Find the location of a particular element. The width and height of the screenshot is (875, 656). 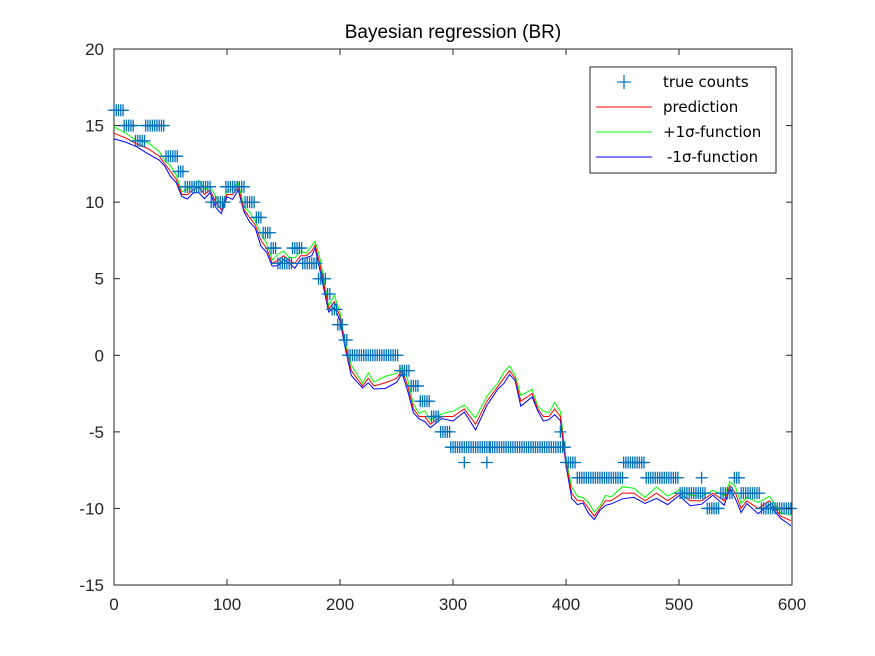

legend-label-minus-sigma: -1σ-function is located at coordinates (712, 157).